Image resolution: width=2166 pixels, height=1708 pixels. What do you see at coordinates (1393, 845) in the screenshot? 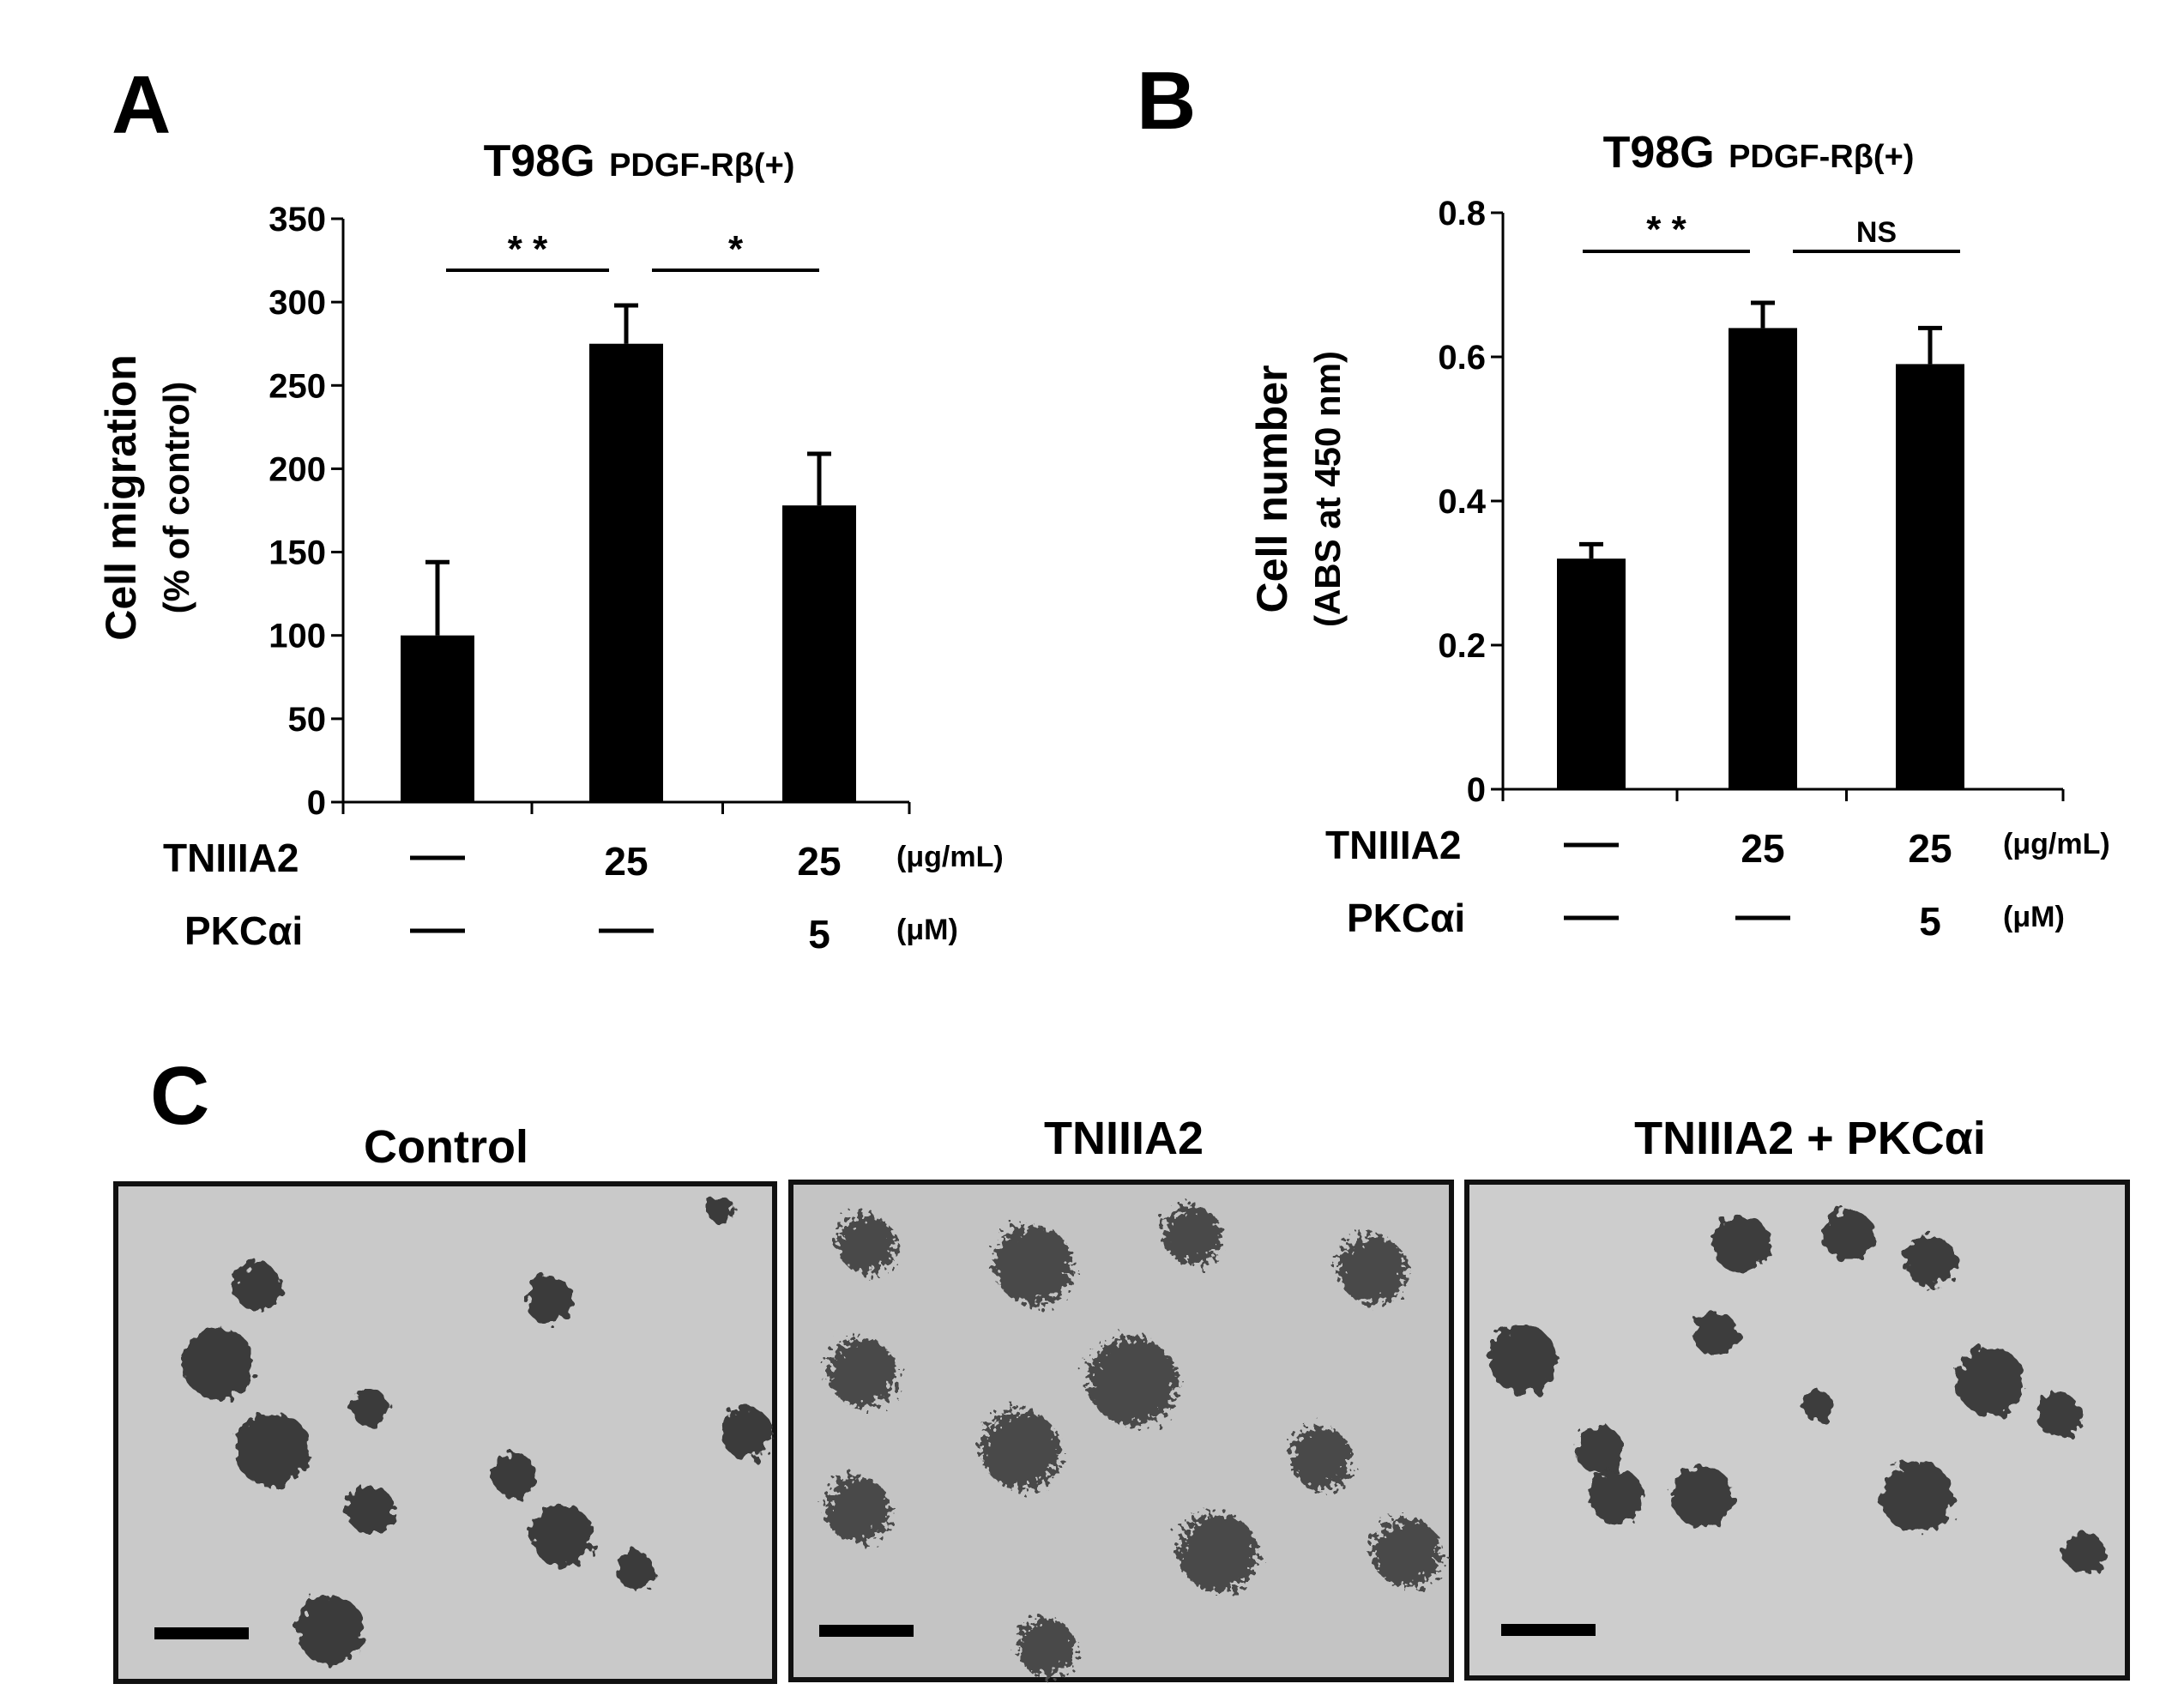
I see `chart-b-row-label: TNIIIA2` at bounding box center [1393, 845].